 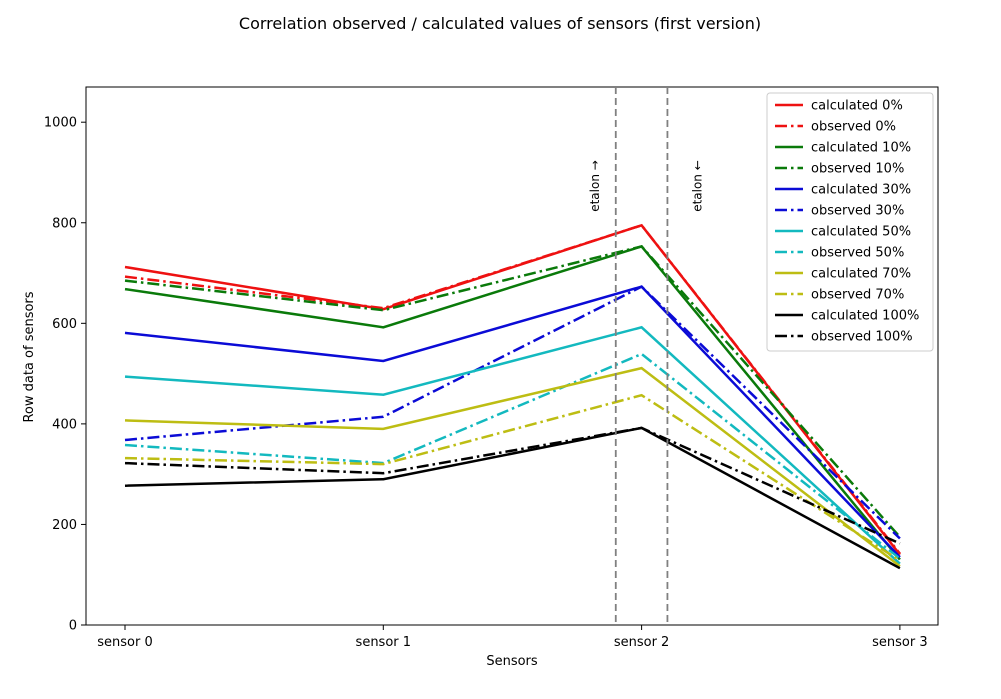 What do you see at coordinates (64, 324) in the screenshot?
I see `y-tick-label: 600` at bounding box center [64, 324].